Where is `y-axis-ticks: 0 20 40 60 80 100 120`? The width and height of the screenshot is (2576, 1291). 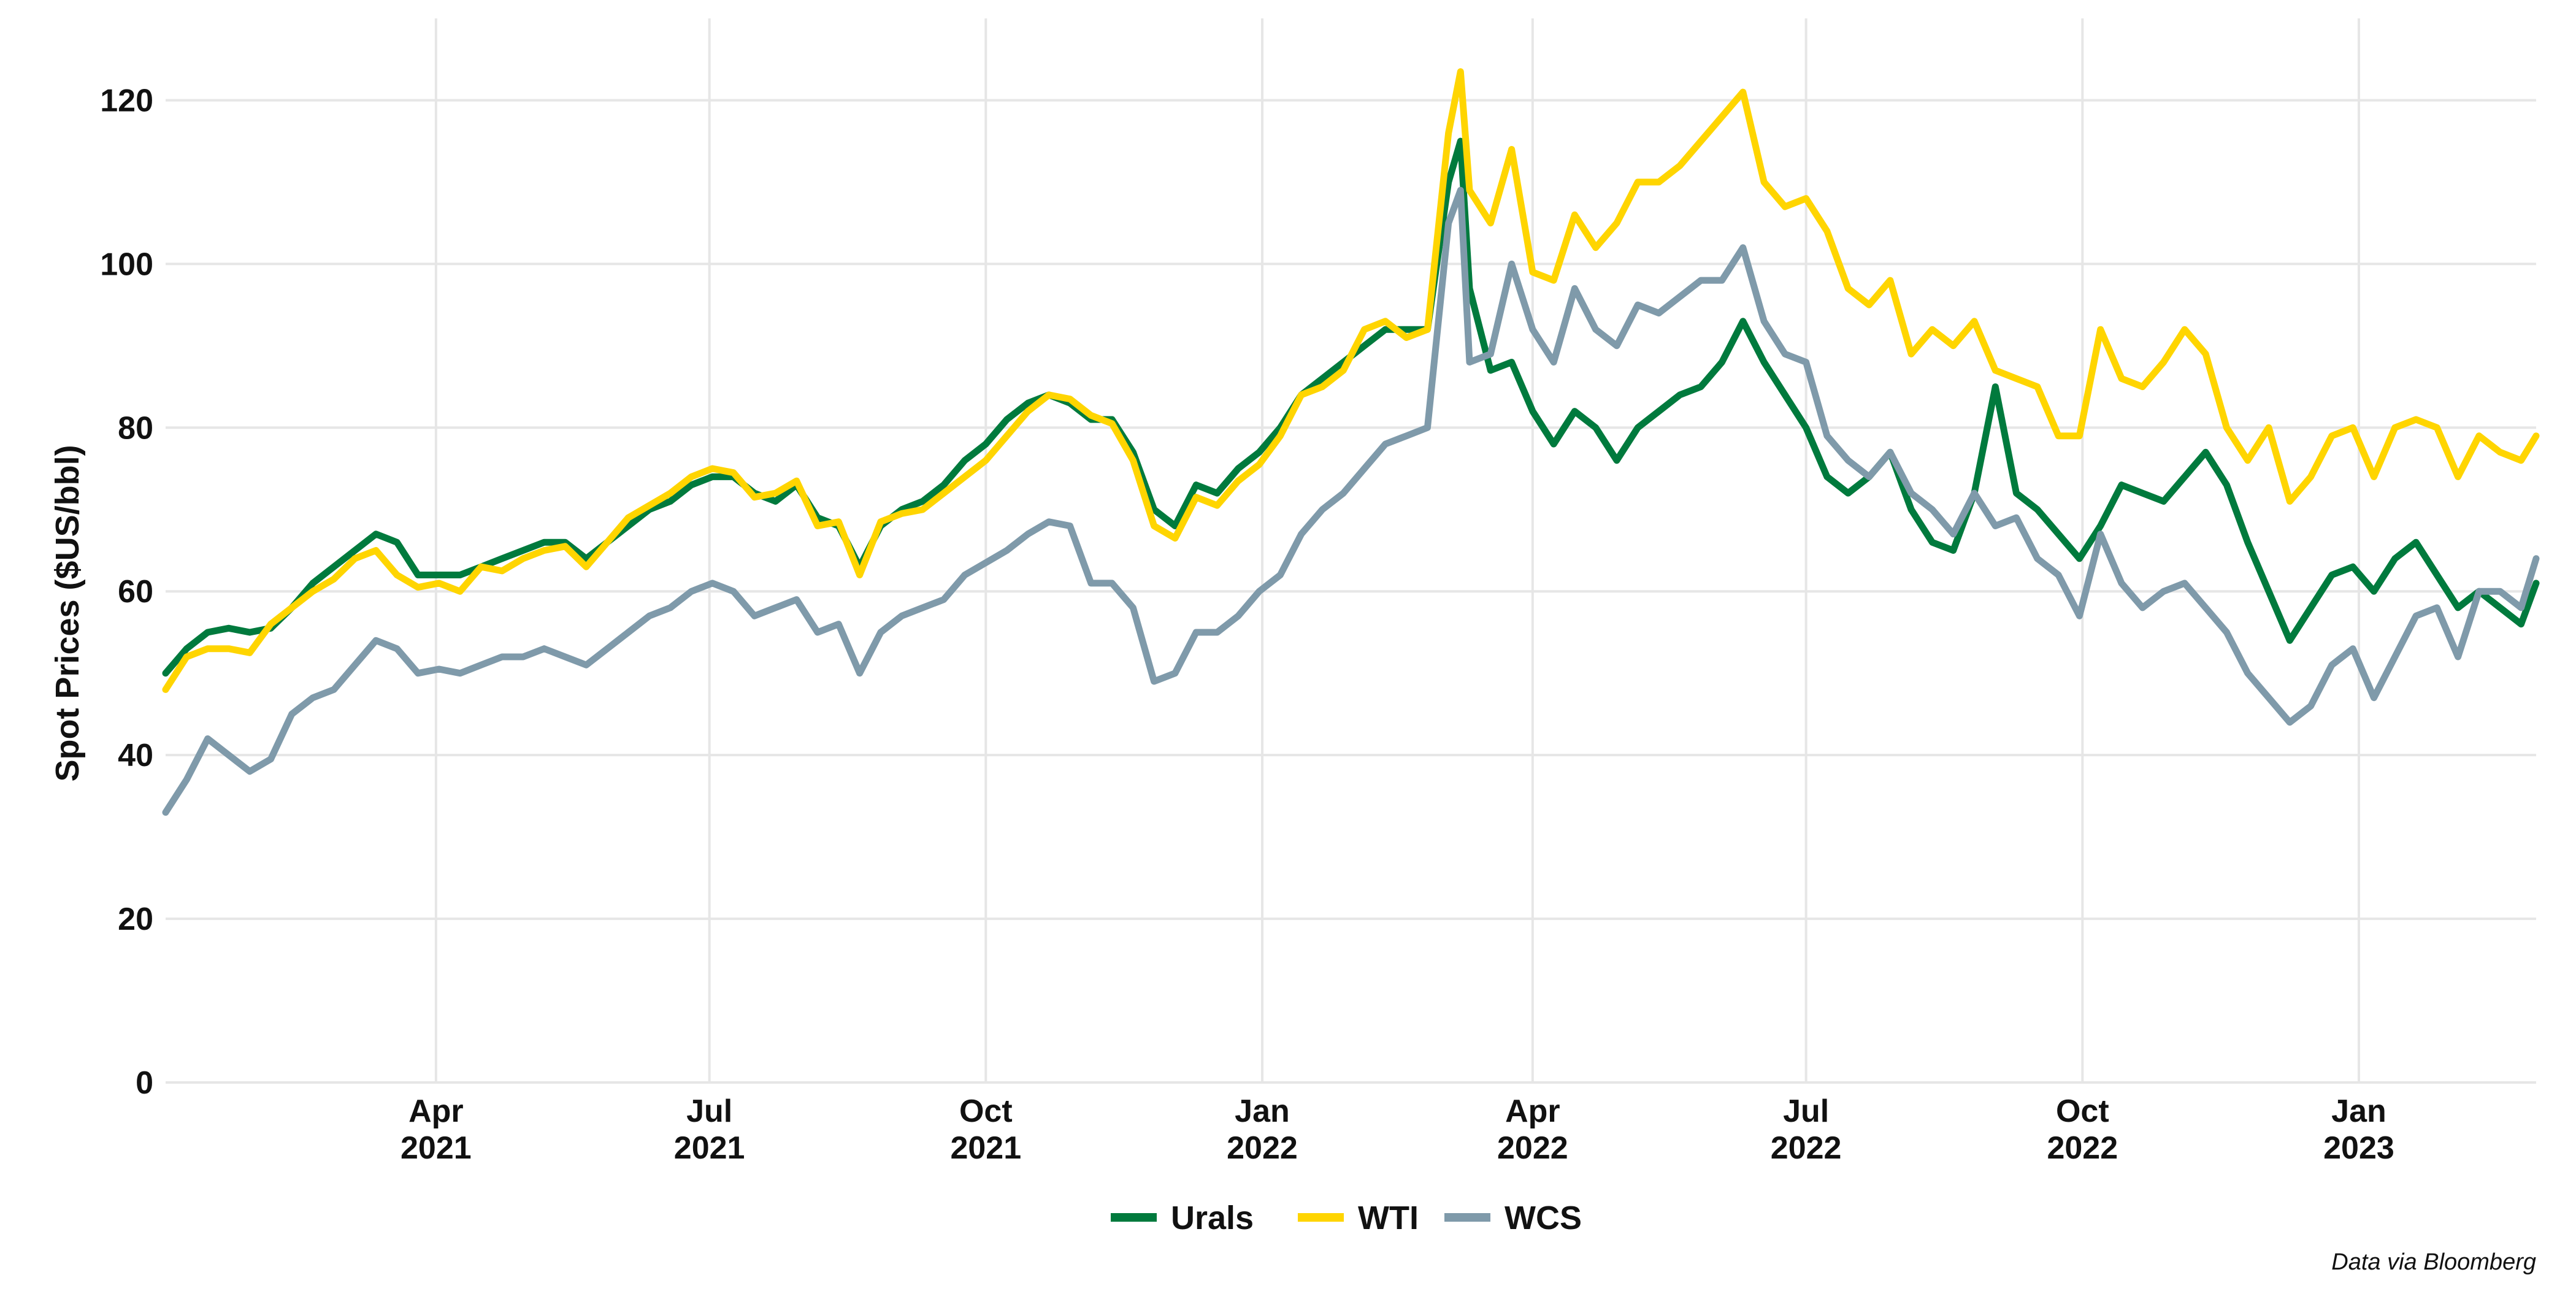 y-axis-ticks: 0 20 40 60 80 100 120 is located at coordinates (126, 592).